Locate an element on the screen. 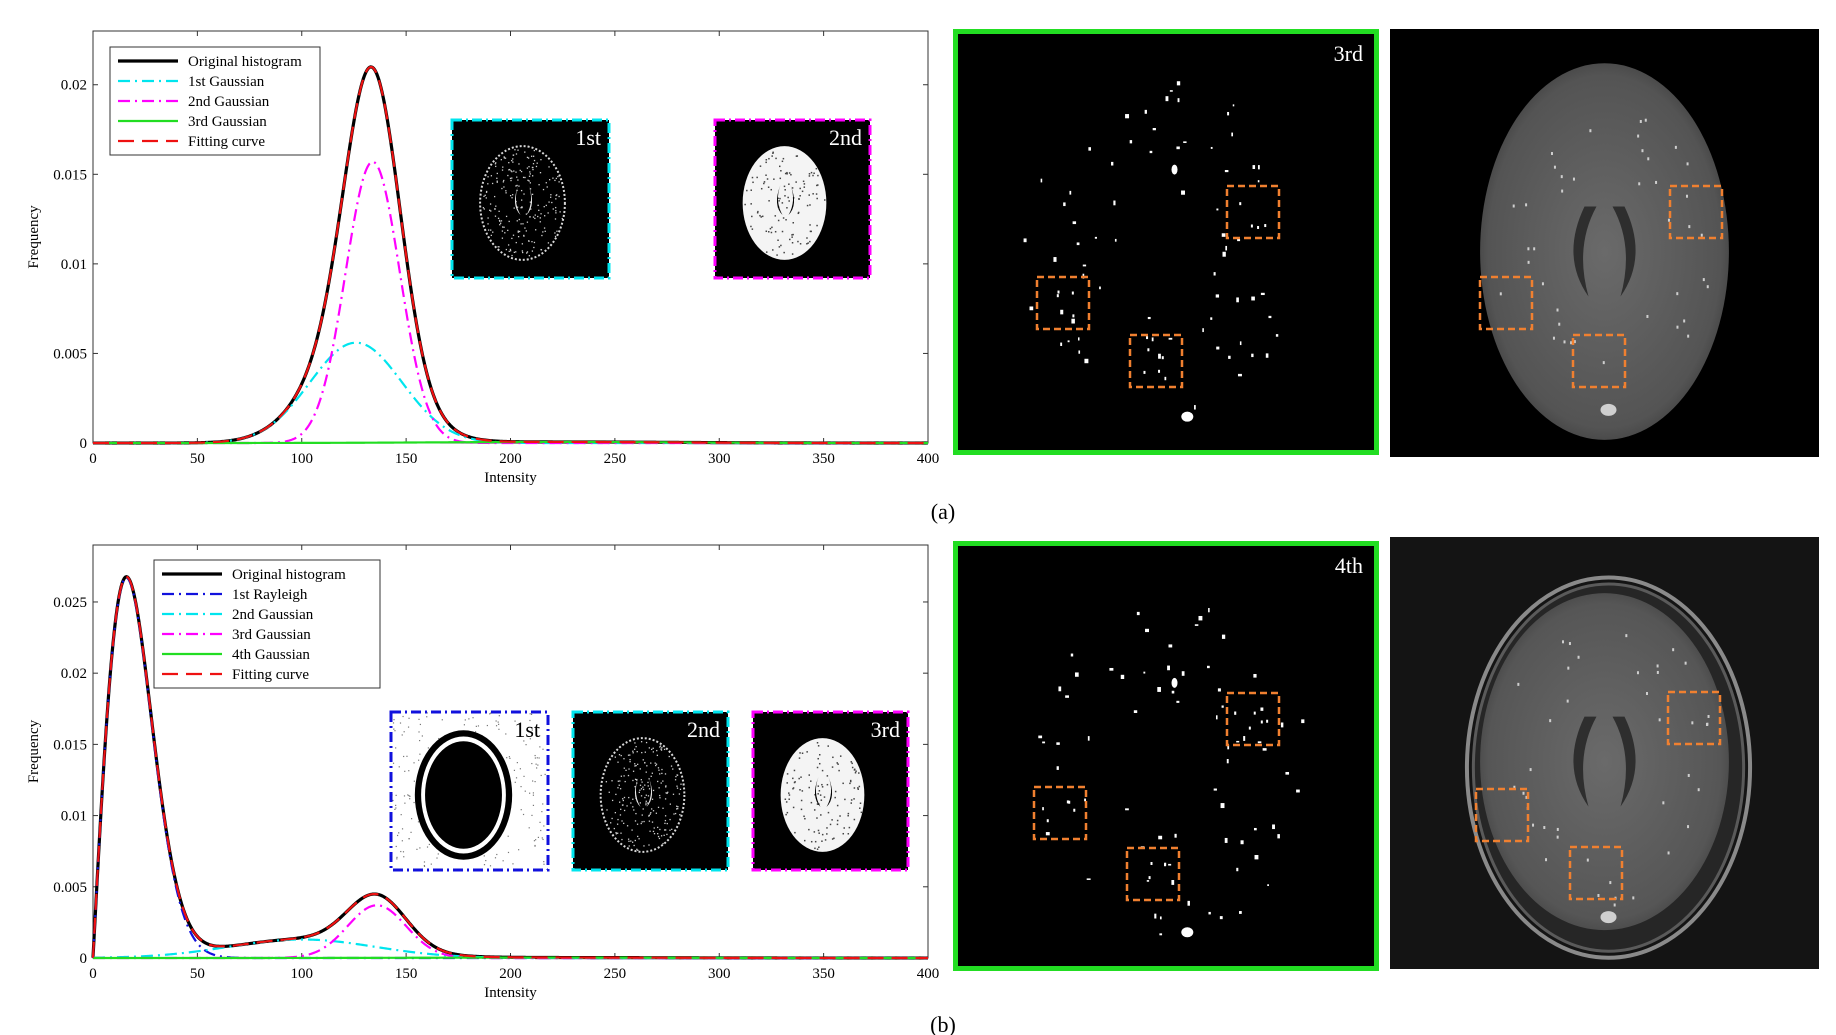  inset-image-2nd: 2nd is located at coordinates (792, 199).